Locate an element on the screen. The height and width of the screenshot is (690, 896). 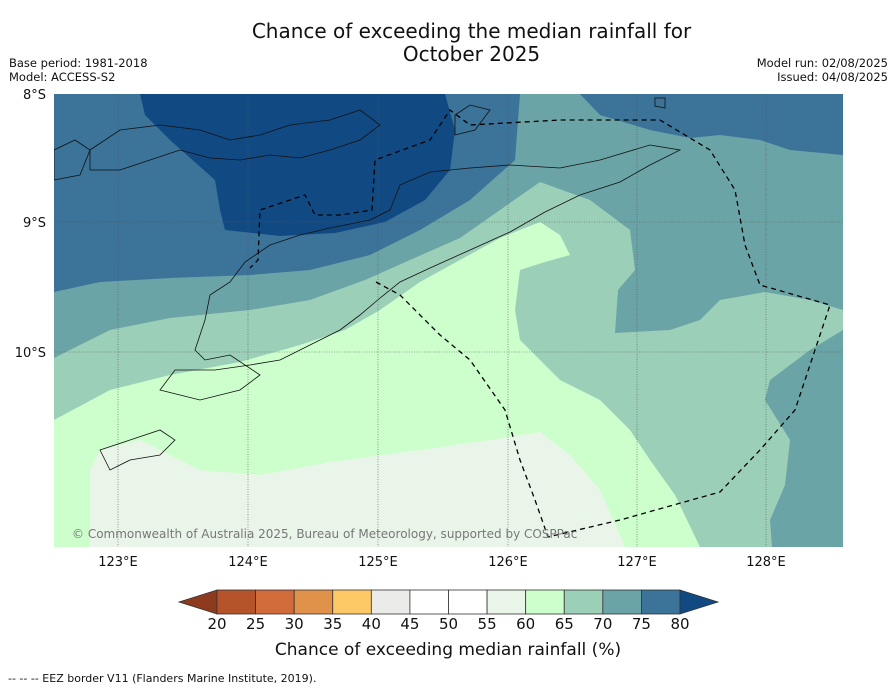
lon-tick: 123°E is located at coordinates (118, 562).